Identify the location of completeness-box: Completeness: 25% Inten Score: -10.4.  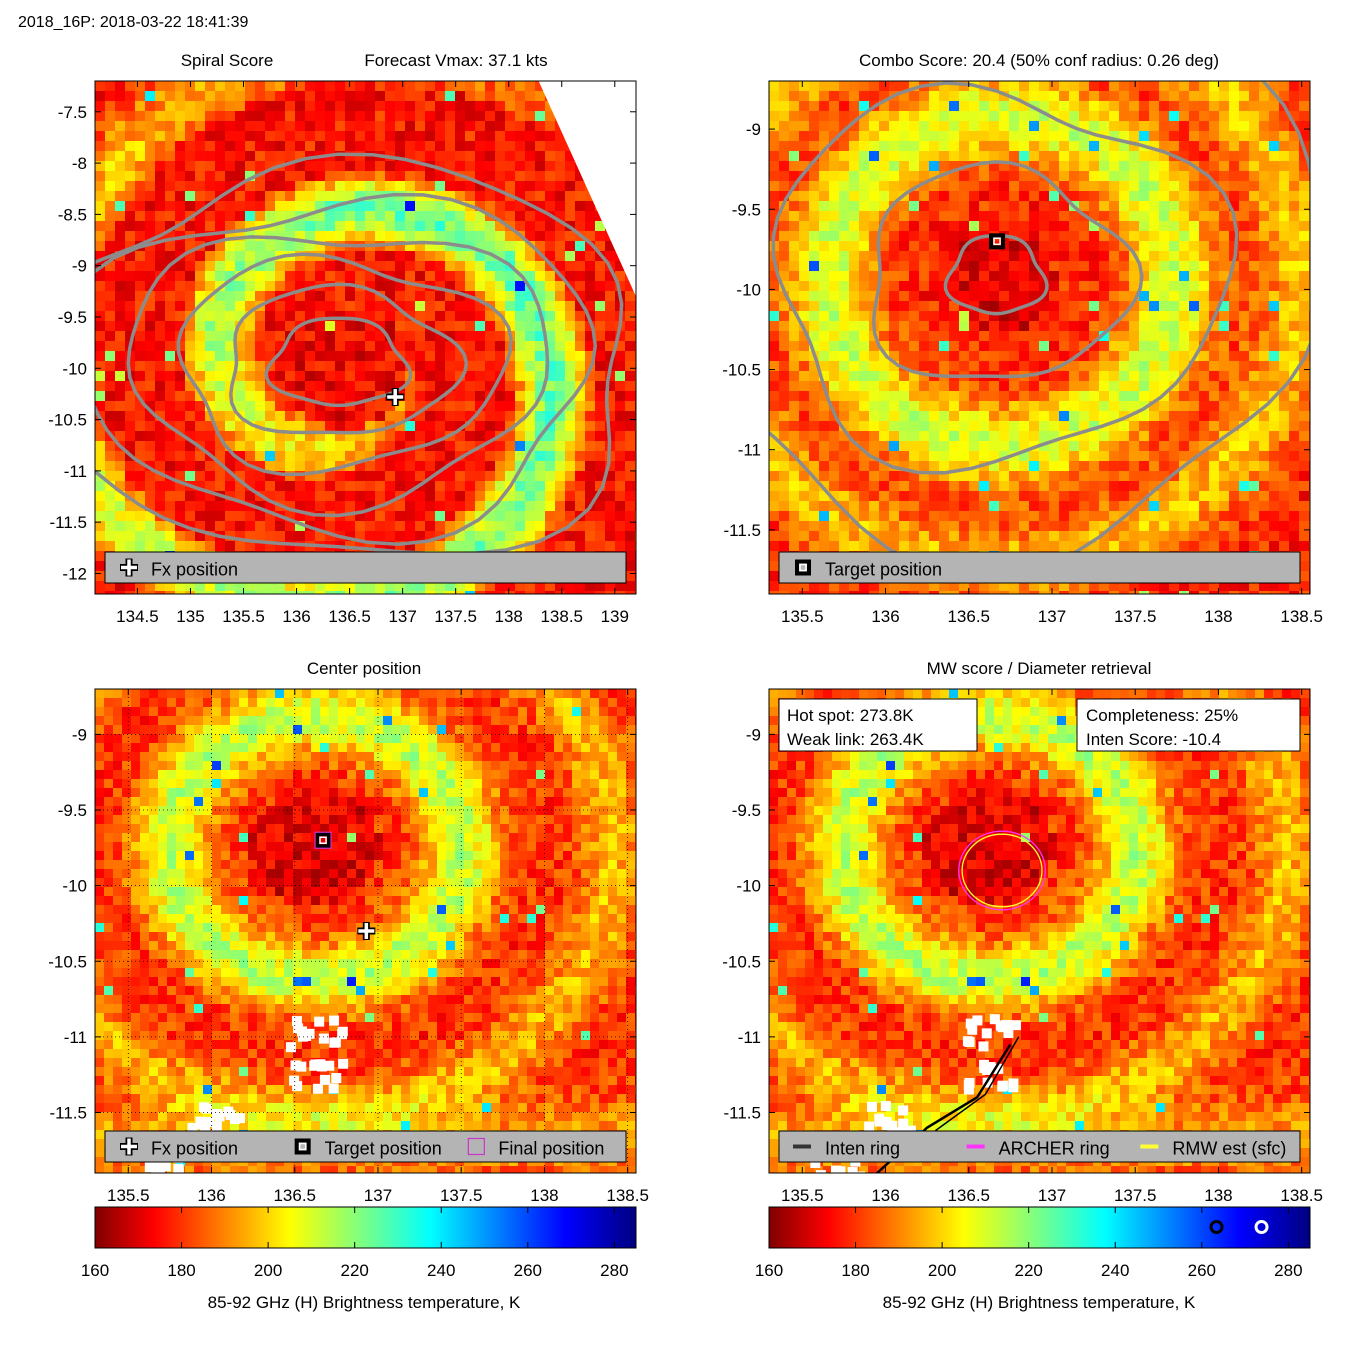
(1188, 725).